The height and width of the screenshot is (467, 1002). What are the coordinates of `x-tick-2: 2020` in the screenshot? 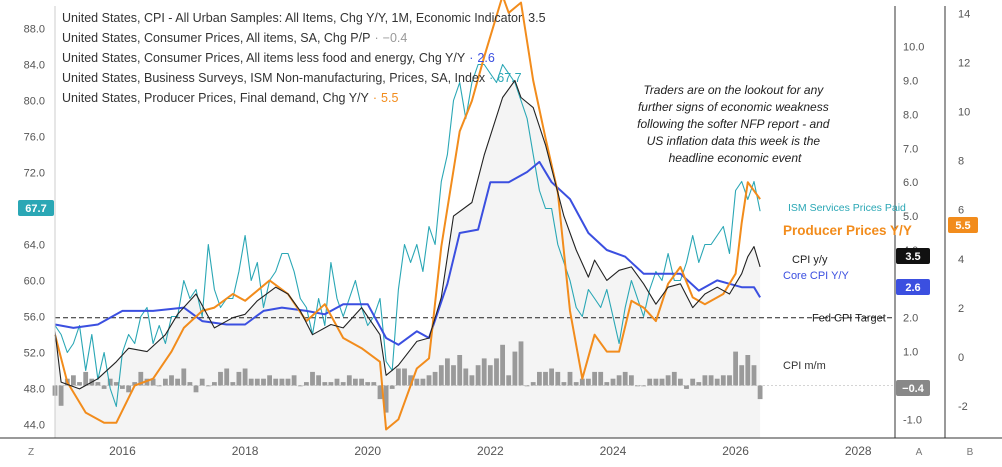 It's located at (367, 451).